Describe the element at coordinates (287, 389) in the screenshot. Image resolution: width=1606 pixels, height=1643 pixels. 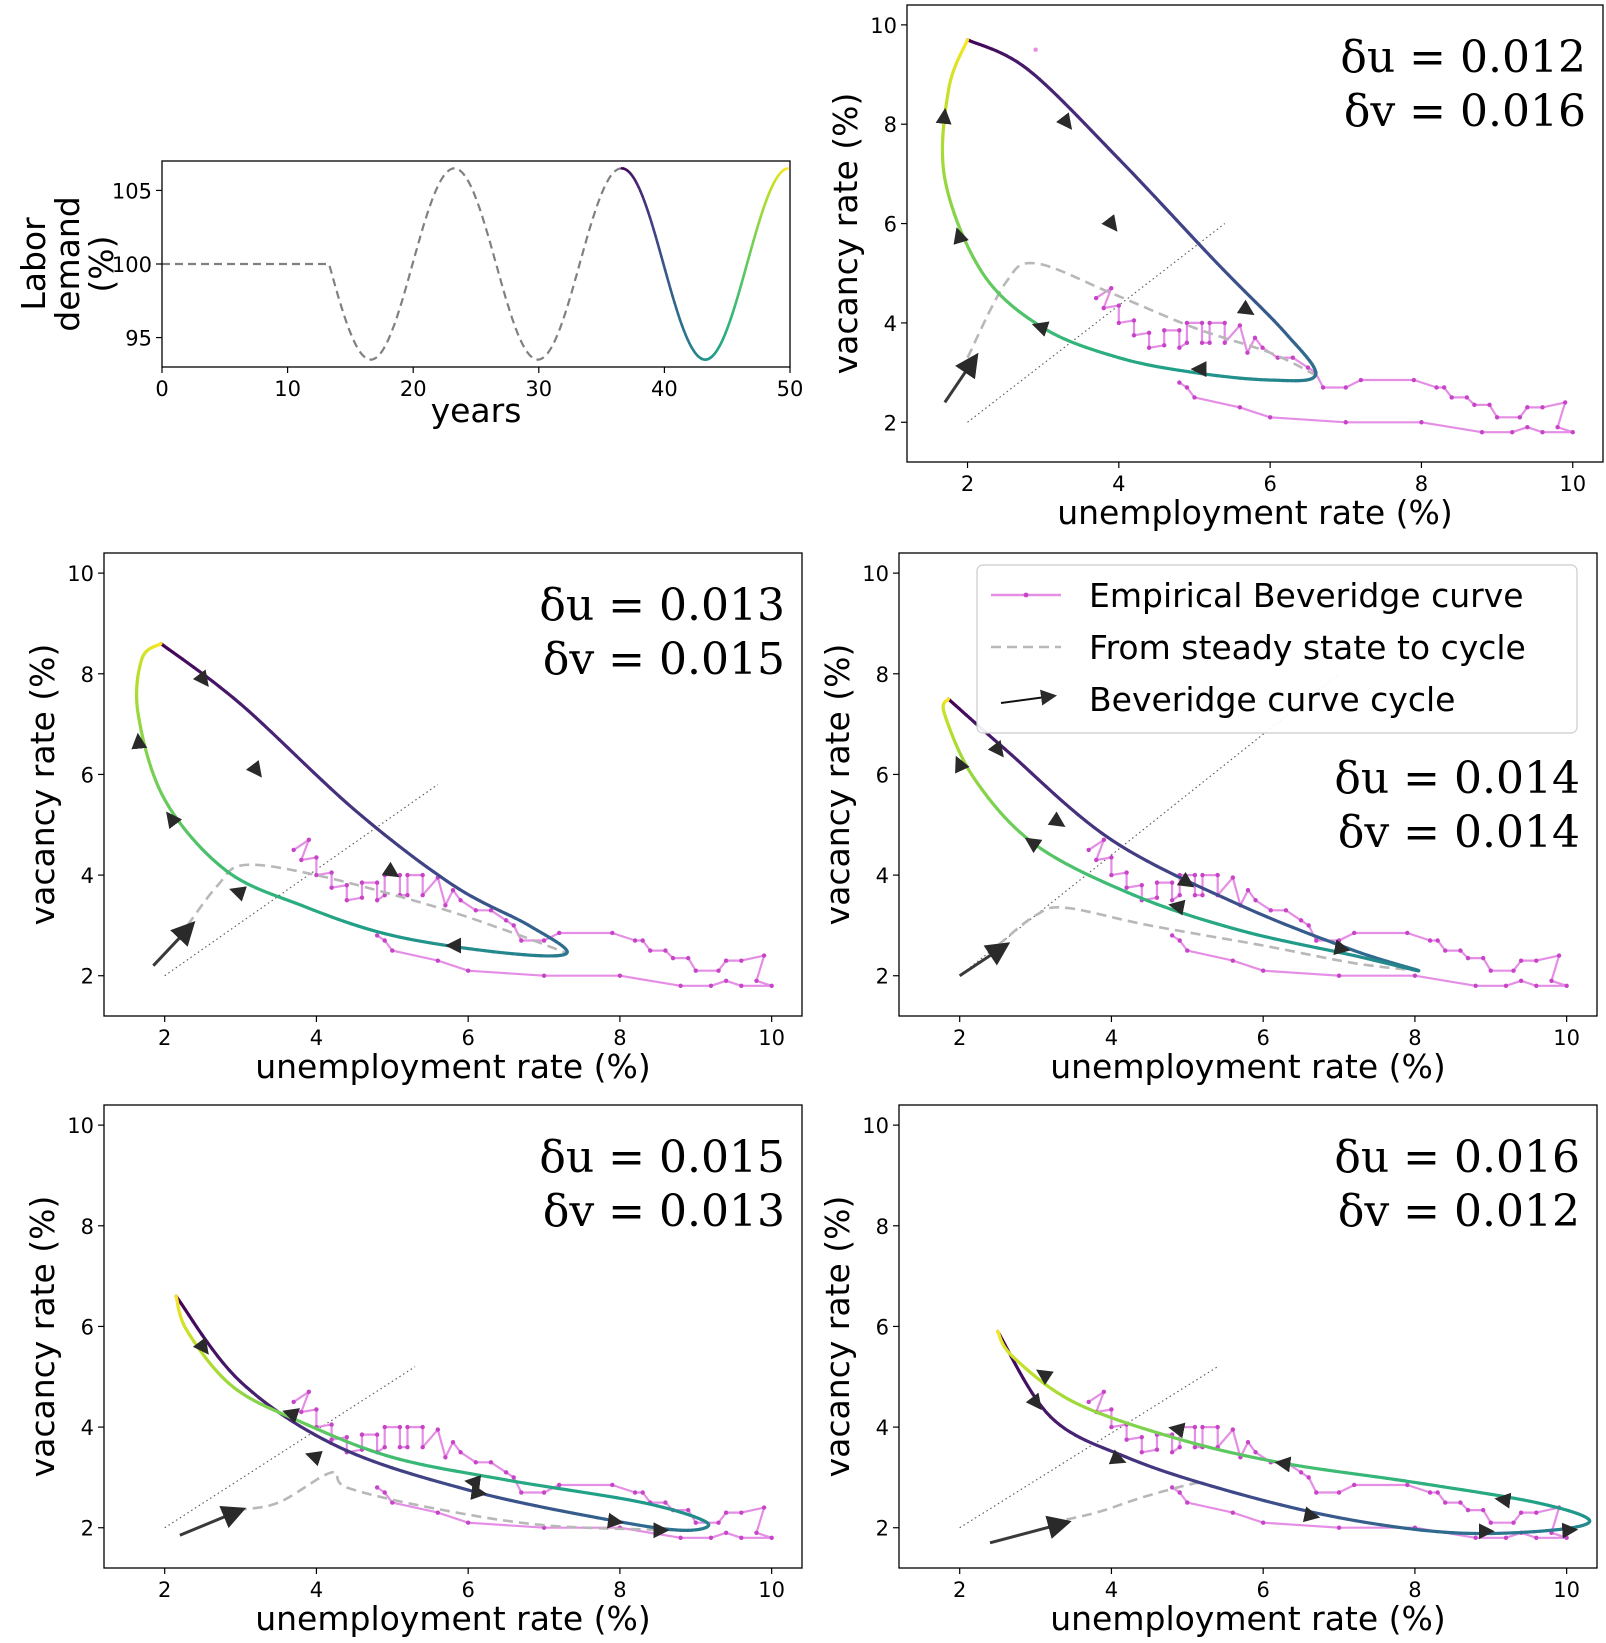
I see `x-tick-label: 10` at that location.